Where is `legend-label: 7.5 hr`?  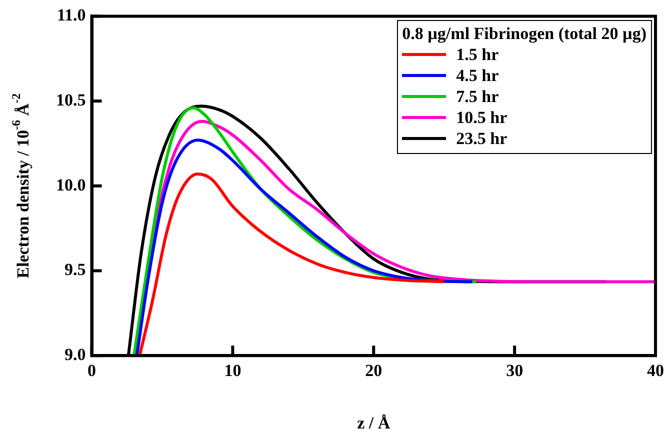
legend-label: 7.5 hr is located at coordinates (477, 97).